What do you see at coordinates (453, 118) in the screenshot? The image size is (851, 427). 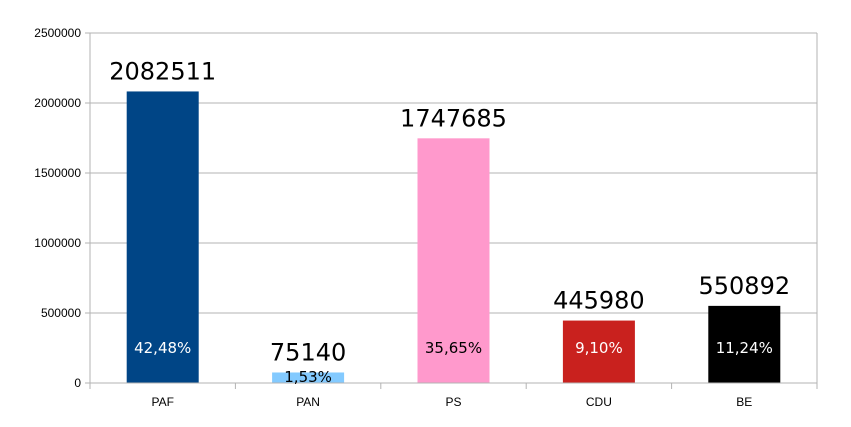 I see `value-label: 1747685` at bounding box center [453, 118].